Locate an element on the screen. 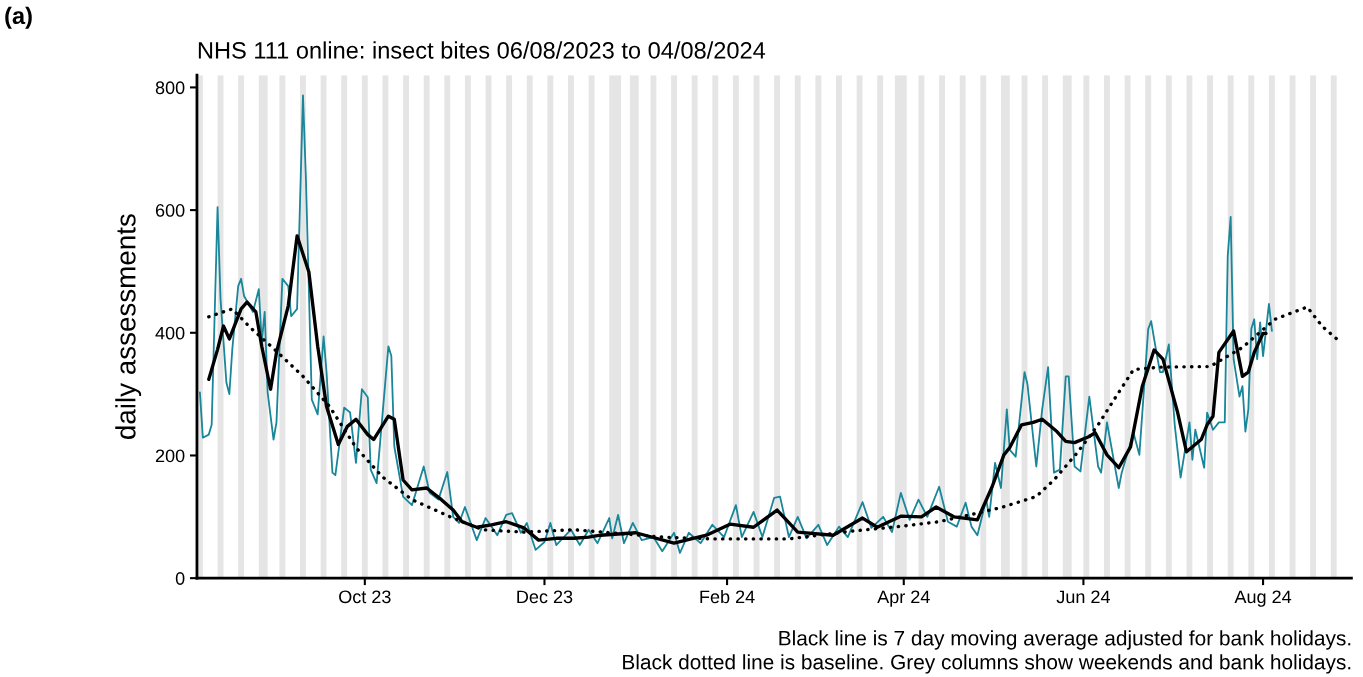 The height and width of the screenshot is (677, 1363). x-tick-label: Apr 24 is located at coordinates (903, 598).